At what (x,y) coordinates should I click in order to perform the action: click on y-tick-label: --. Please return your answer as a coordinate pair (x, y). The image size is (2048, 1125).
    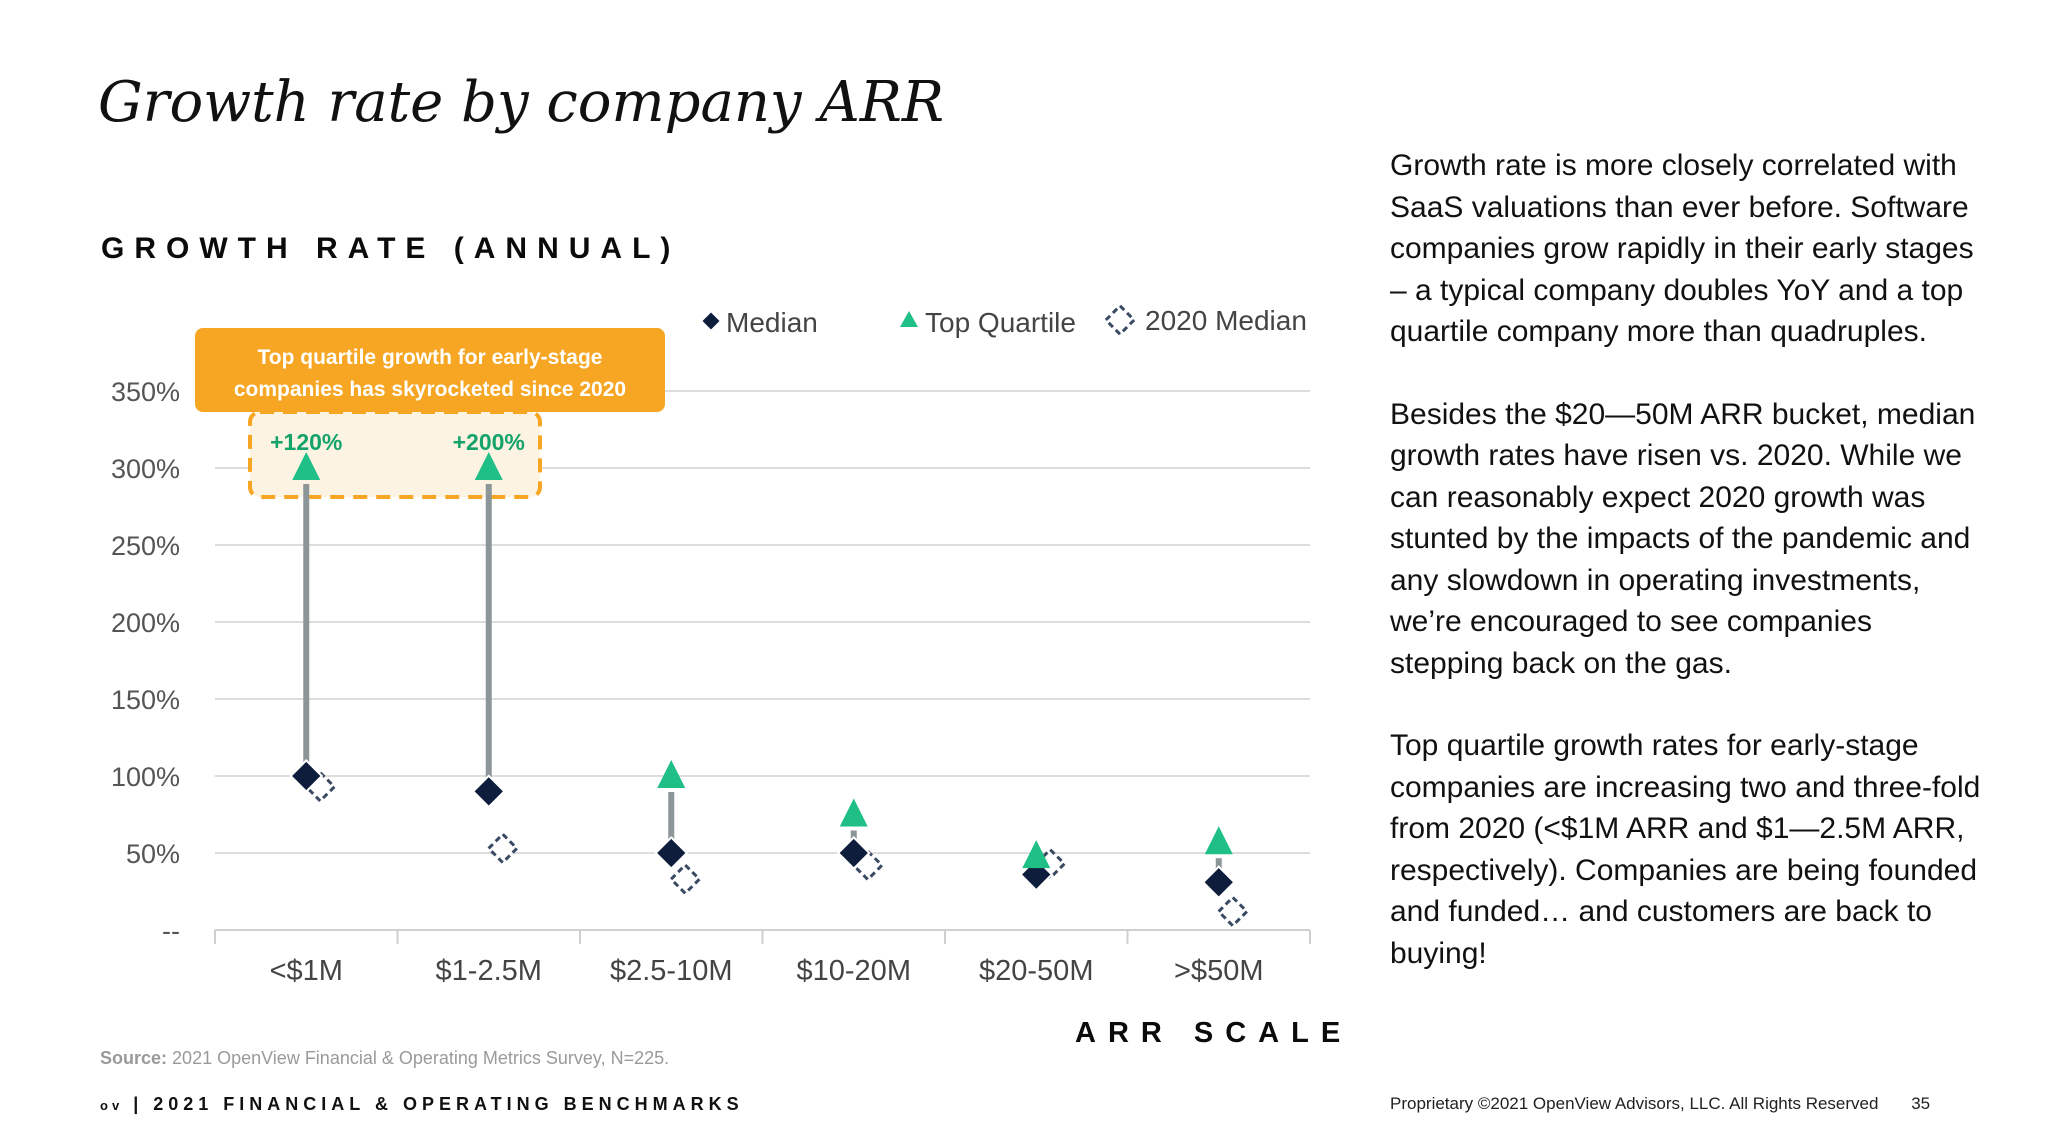
    Looking at the image, I should click on (171, 931).